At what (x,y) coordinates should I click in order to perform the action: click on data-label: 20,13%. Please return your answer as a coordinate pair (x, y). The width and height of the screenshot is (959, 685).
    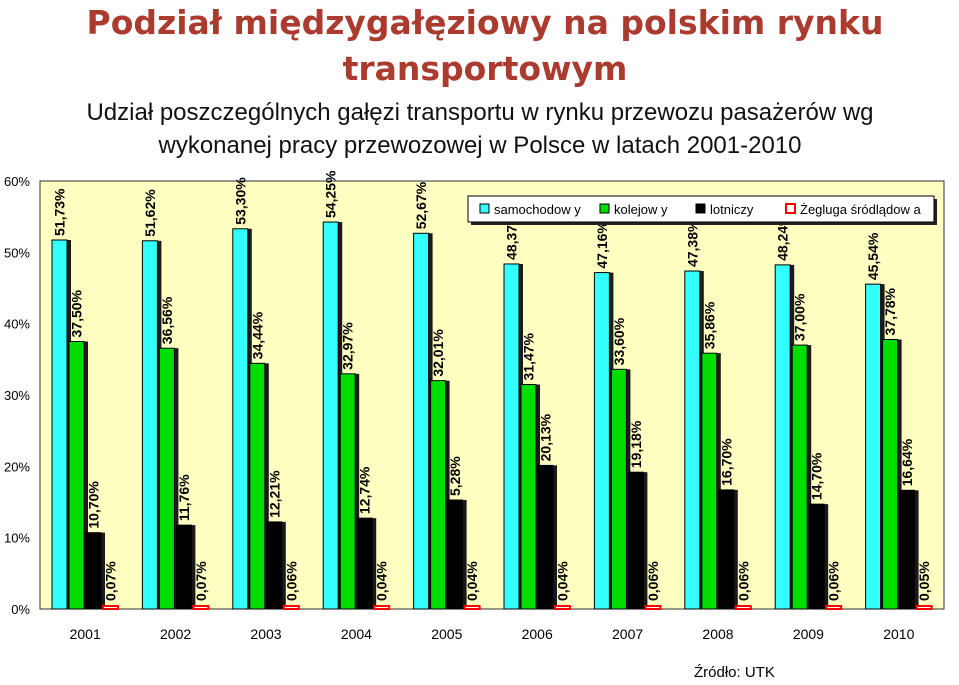
    Looking at the image, I should click on (546, 437).